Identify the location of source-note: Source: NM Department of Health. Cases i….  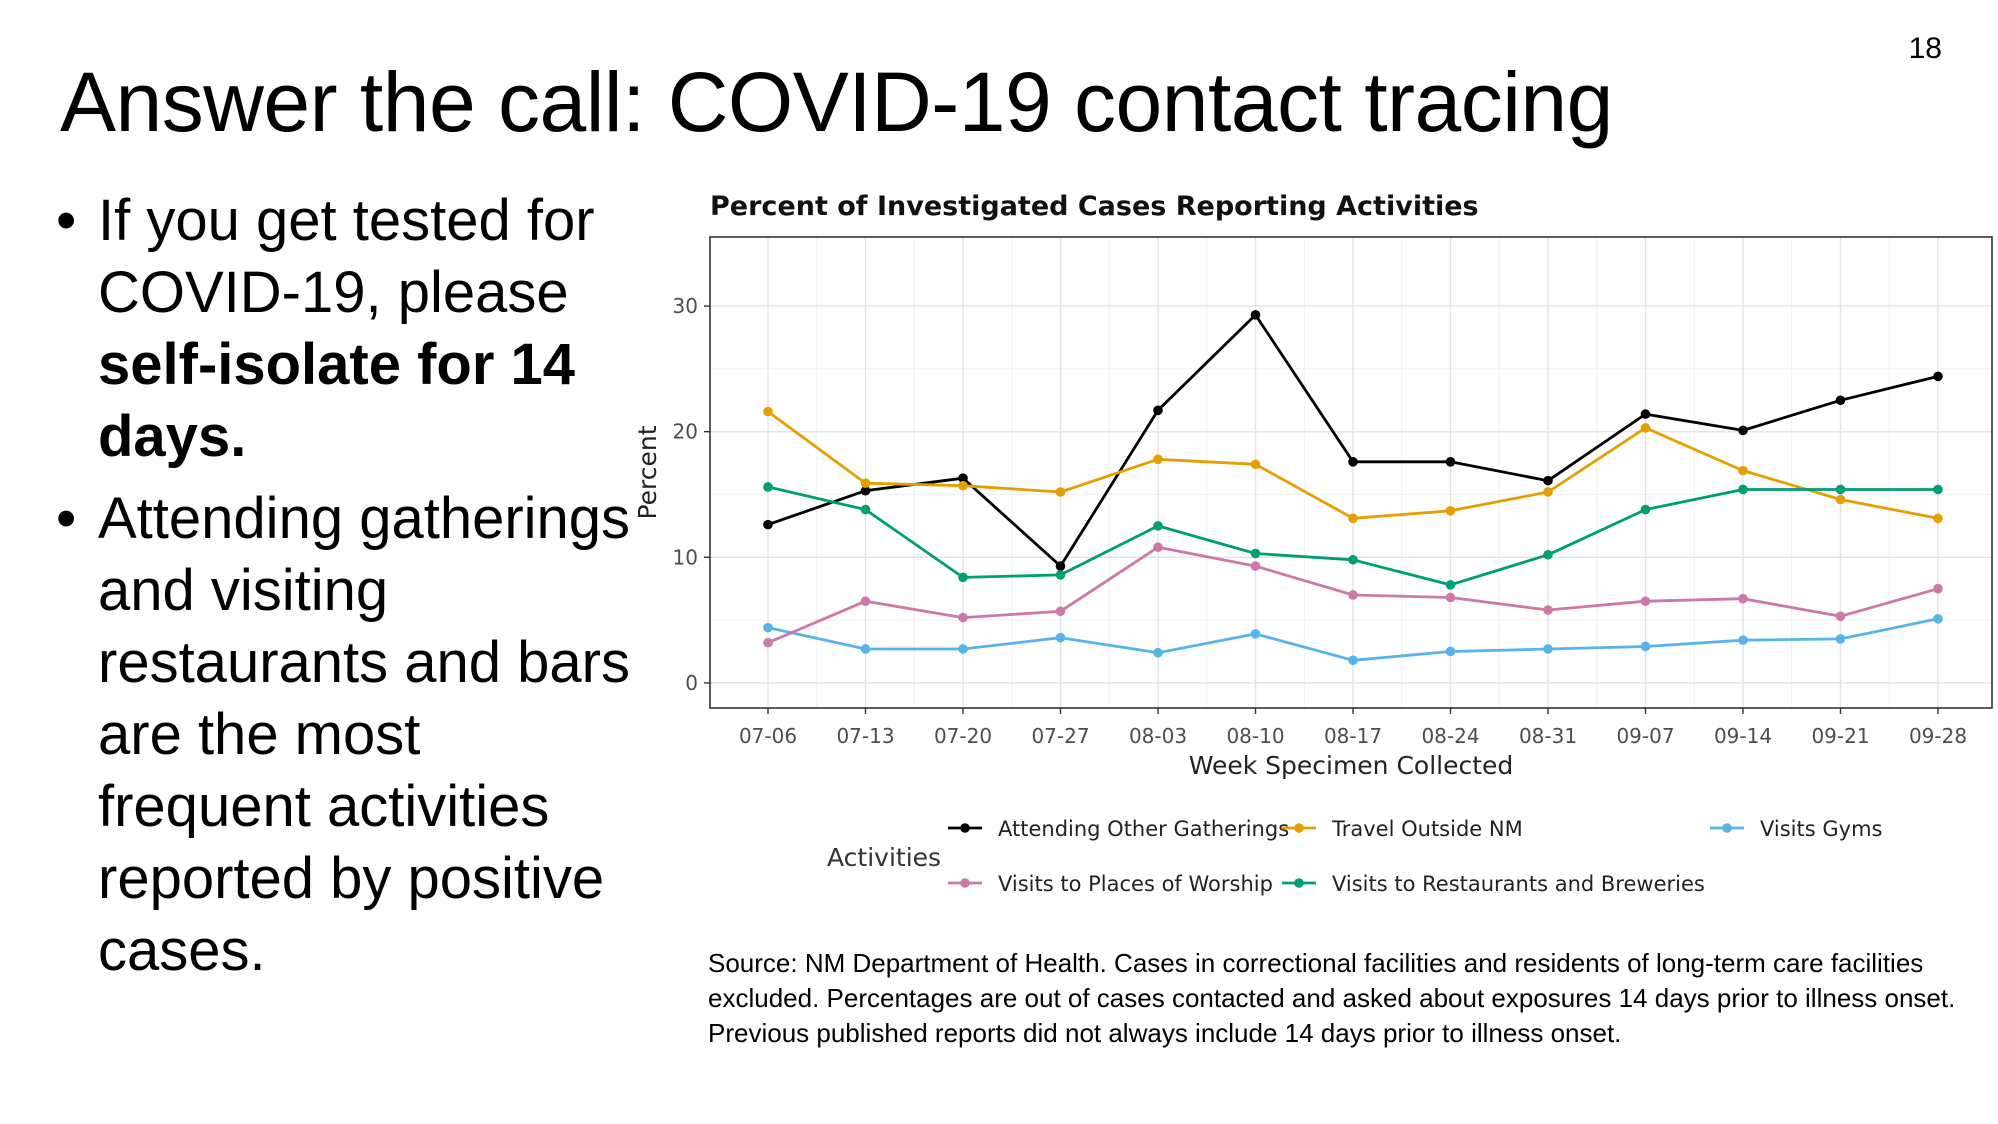
(1332, 998).